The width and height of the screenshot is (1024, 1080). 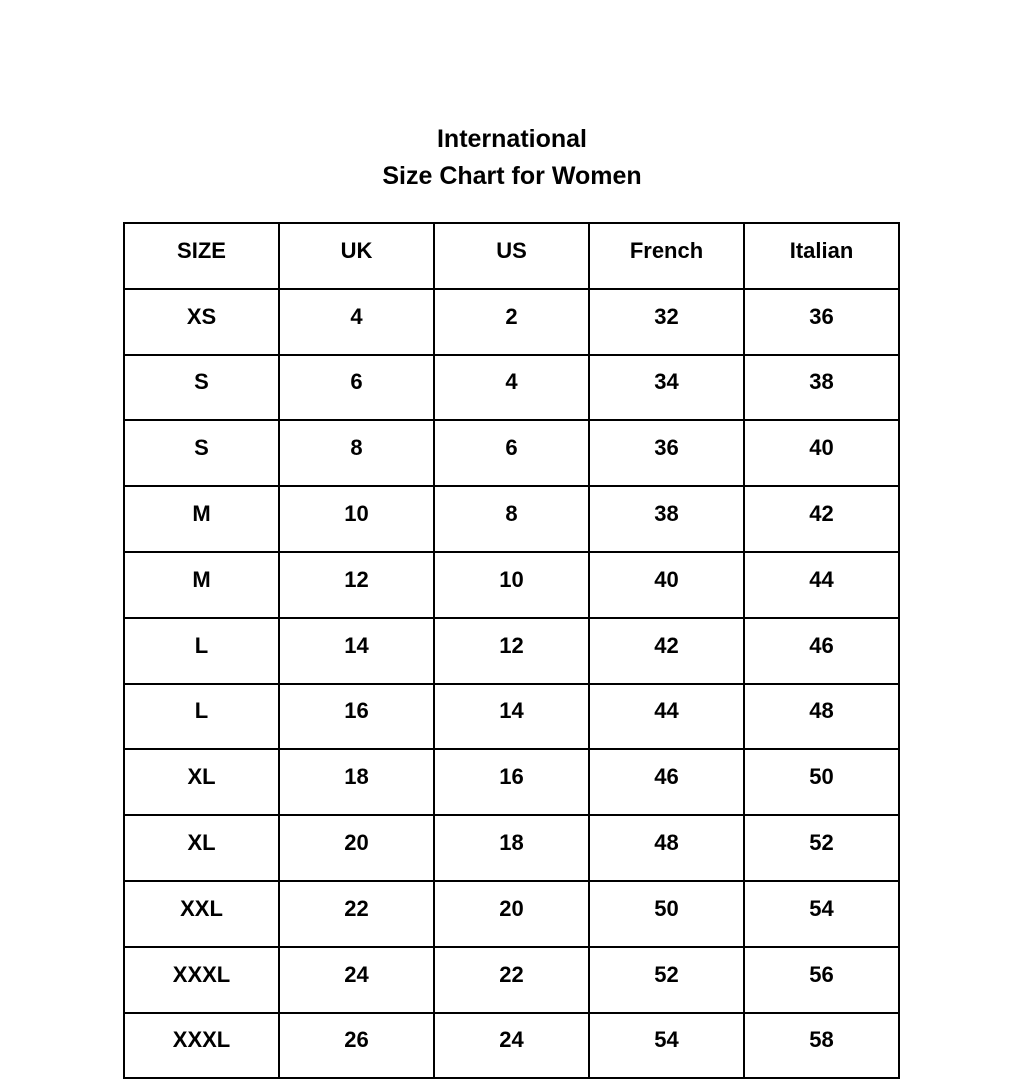 I want to click on table-row: S 8 6 36 40, so click(x=511, y=453).